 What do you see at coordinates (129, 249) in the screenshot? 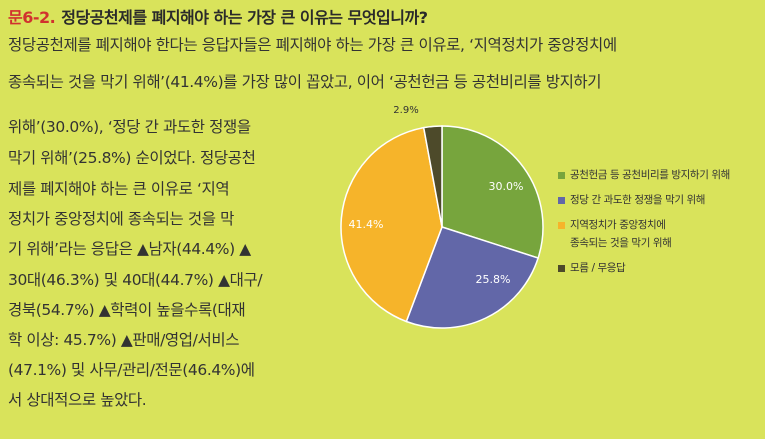
I see `body-col-line-5: 기 위해’라는 응답은 ▲남자(44.4%) ▲` at bounding box center [129, 249].